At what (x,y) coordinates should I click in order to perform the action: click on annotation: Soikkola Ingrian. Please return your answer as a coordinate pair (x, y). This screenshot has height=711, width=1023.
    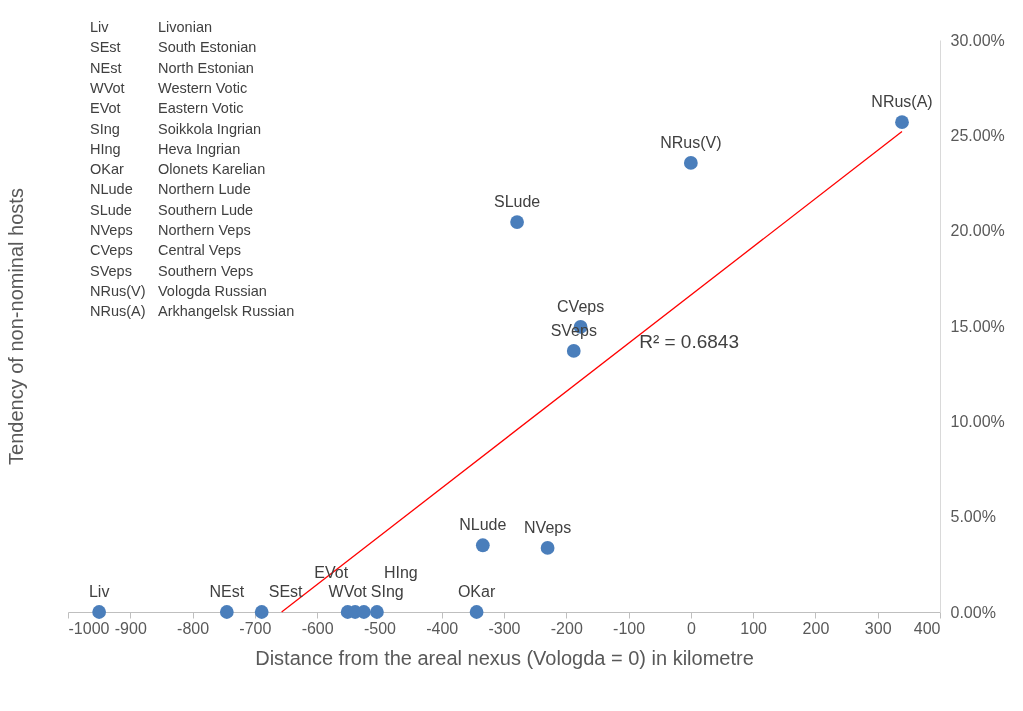
    Looking at the image, I should click on (210, 128).